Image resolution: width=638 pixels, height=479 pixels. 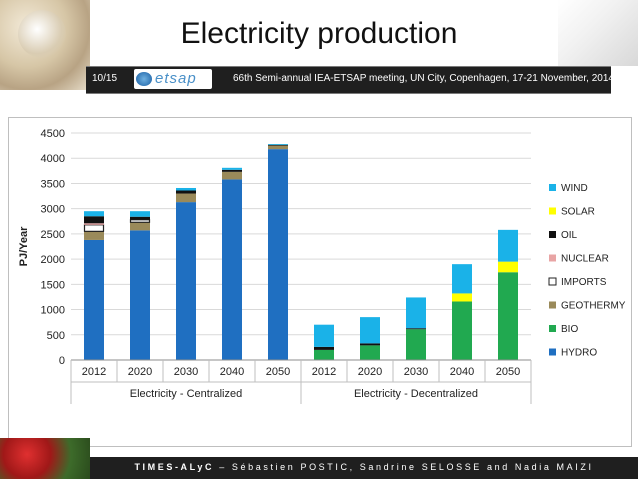 What do you see at coordinates (53, 260) in the screenshot?
I see `y-tick-label: 2000` at bounding box center [53, 260].